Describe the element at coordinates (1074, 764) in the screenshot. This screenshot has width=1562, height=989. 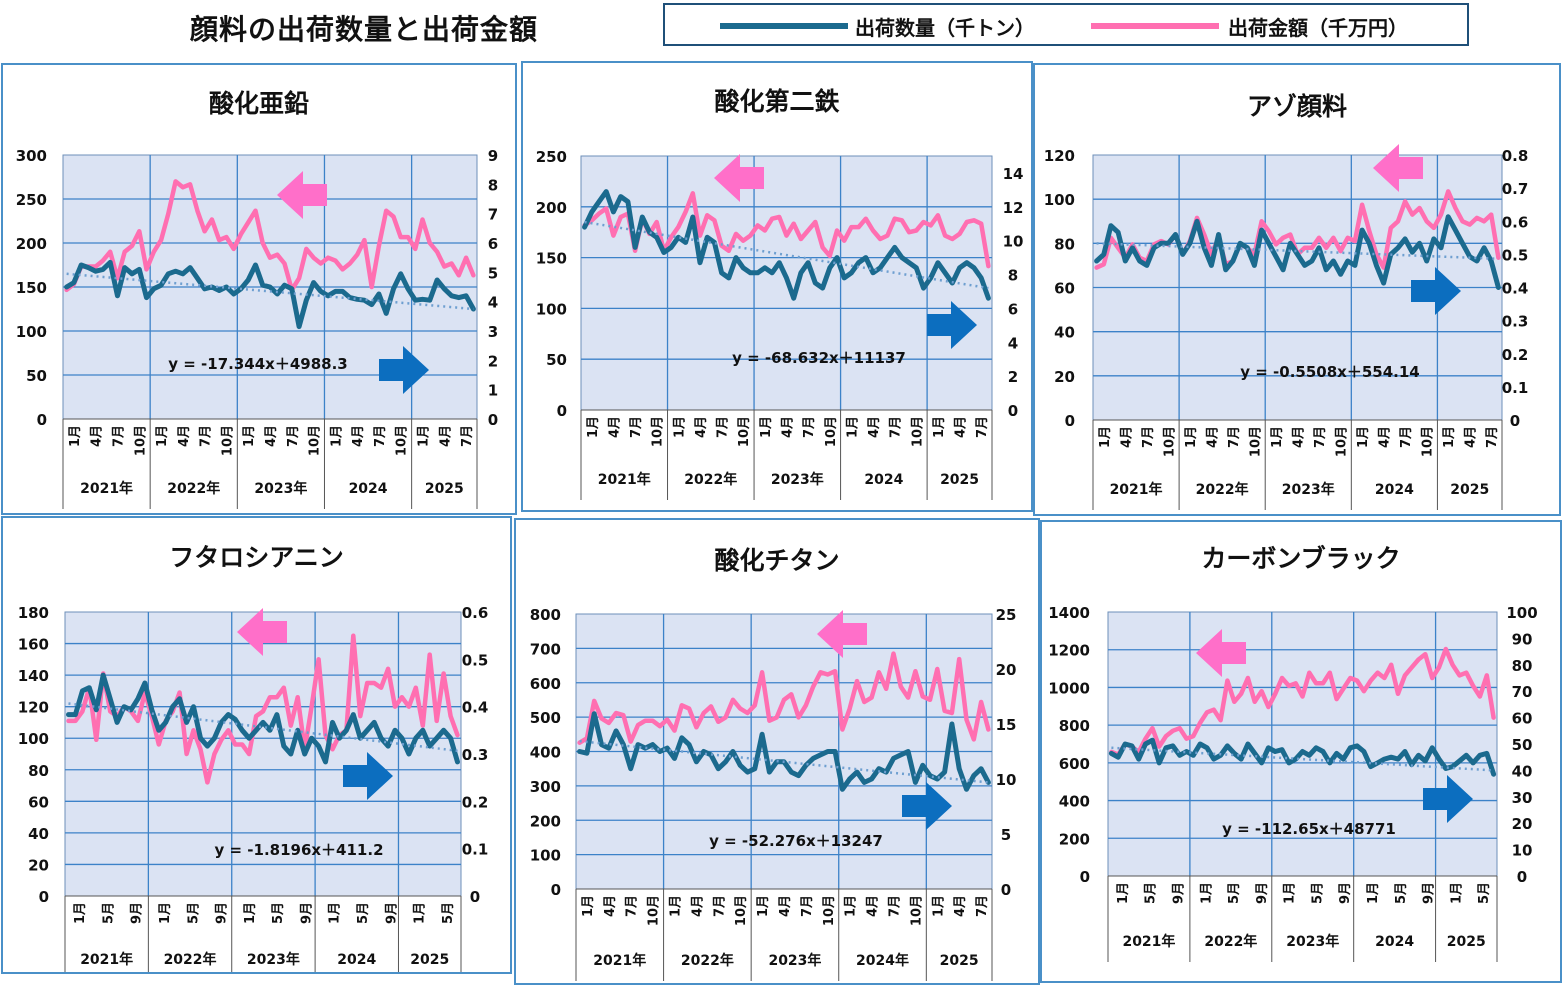
I see `y-left-tick-label: 600` at that location.